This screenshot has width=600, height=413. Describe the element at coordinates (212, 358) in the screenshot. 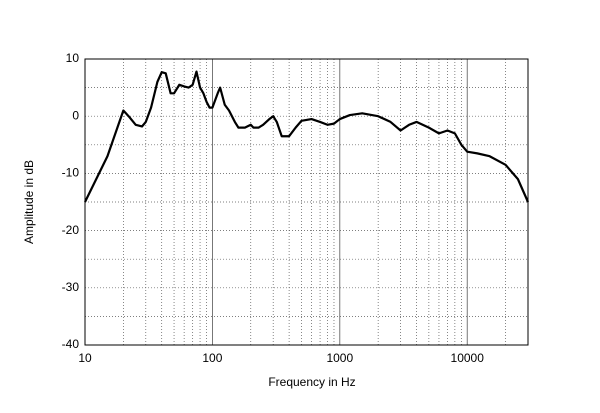

I see `x-tick-label: 100` at that location.